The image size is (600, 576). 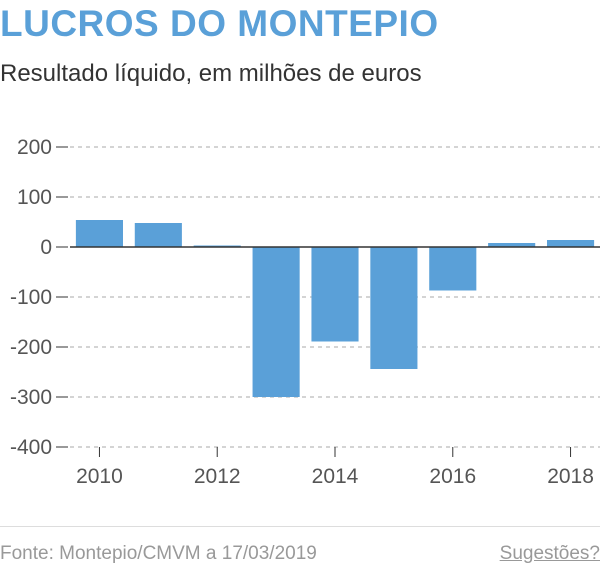 What do you see at coordinates (276, 322) in the screenshot?
I see `bar-2013` at bounding box center [276, 322].